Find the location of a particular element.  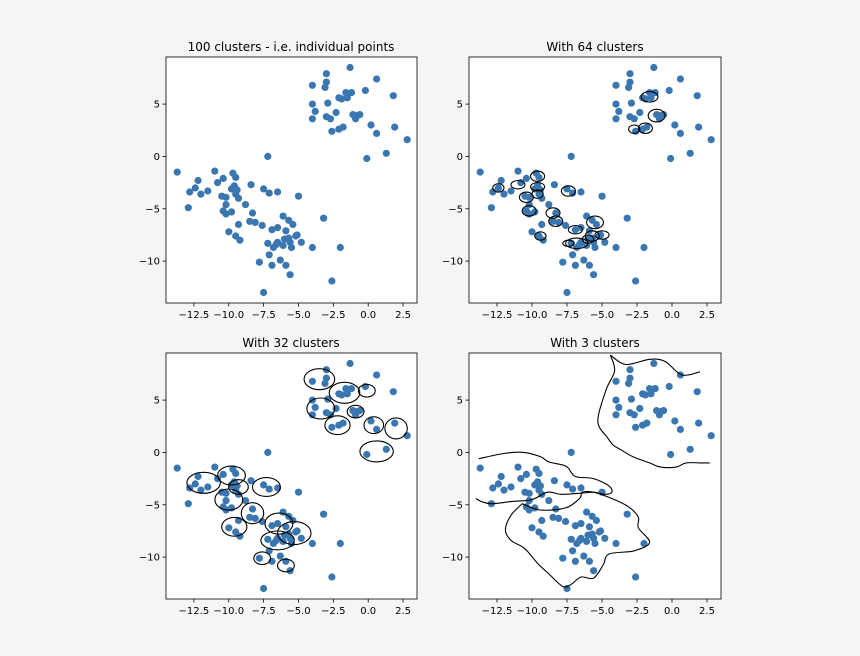

marks is located at coordinates (292, 180).